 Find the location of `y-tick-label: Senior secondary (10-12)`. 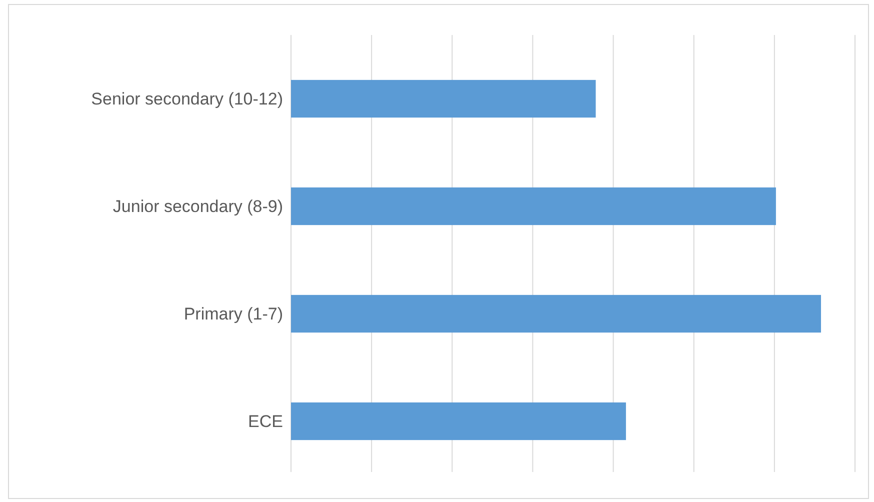

y-tick-label: Senior secondary (10-12) is located at coordinates (187, 99).